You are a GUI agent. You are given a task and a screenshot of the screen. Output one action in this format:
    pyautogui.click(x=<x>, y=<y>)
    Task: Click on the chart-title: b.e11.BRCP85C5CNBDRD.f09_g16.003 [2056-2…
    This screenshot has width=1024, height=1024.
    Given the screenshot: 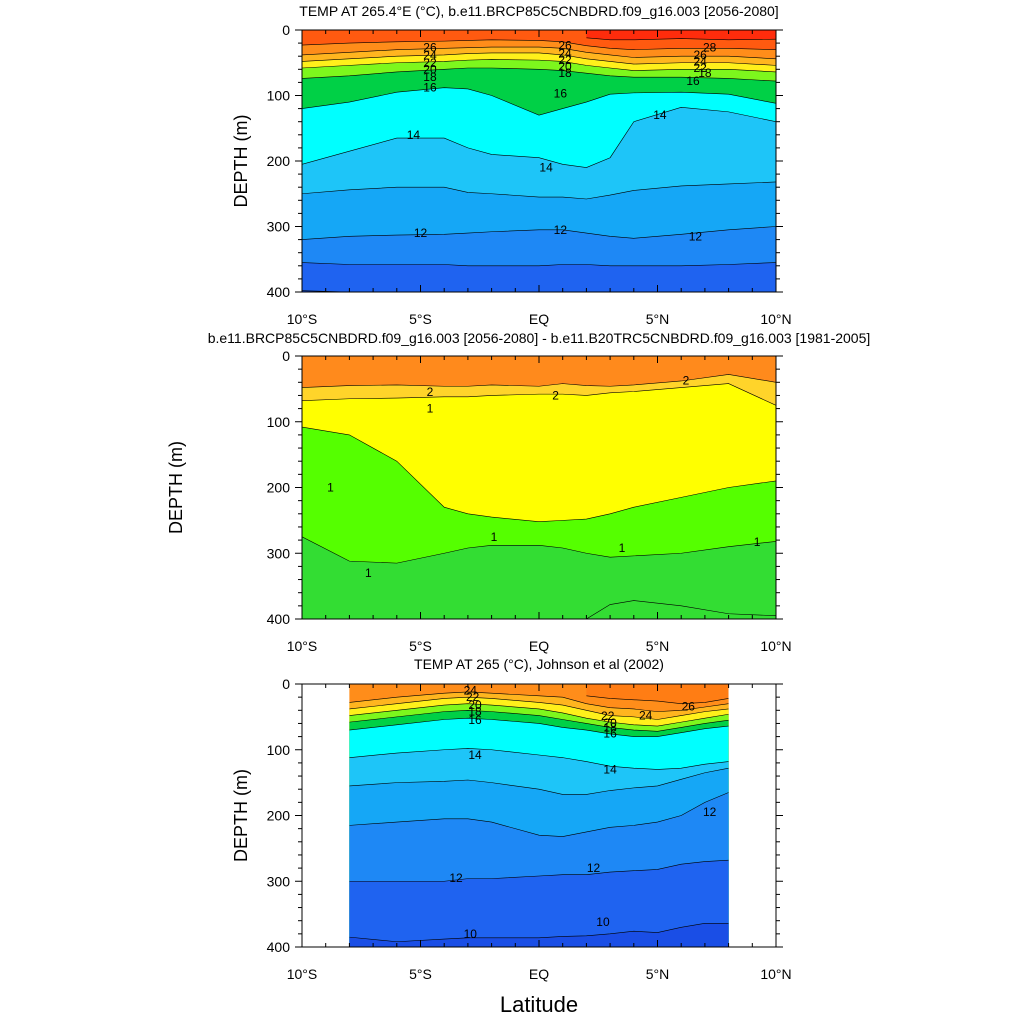 What is the action you would take?
    pyautogui.click(x=539, y=338)
    